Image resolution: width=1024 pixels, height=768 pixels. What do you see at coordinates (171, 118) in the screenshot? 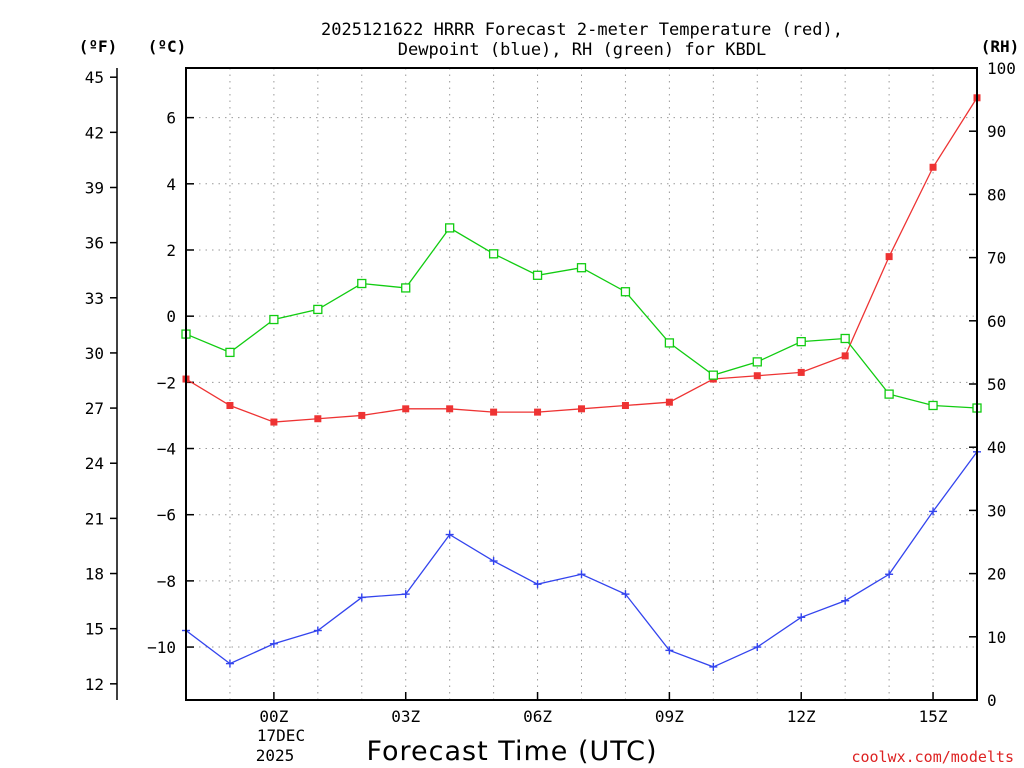
I see `celsius-tick-label: 6` at bounding box center [171, 118].